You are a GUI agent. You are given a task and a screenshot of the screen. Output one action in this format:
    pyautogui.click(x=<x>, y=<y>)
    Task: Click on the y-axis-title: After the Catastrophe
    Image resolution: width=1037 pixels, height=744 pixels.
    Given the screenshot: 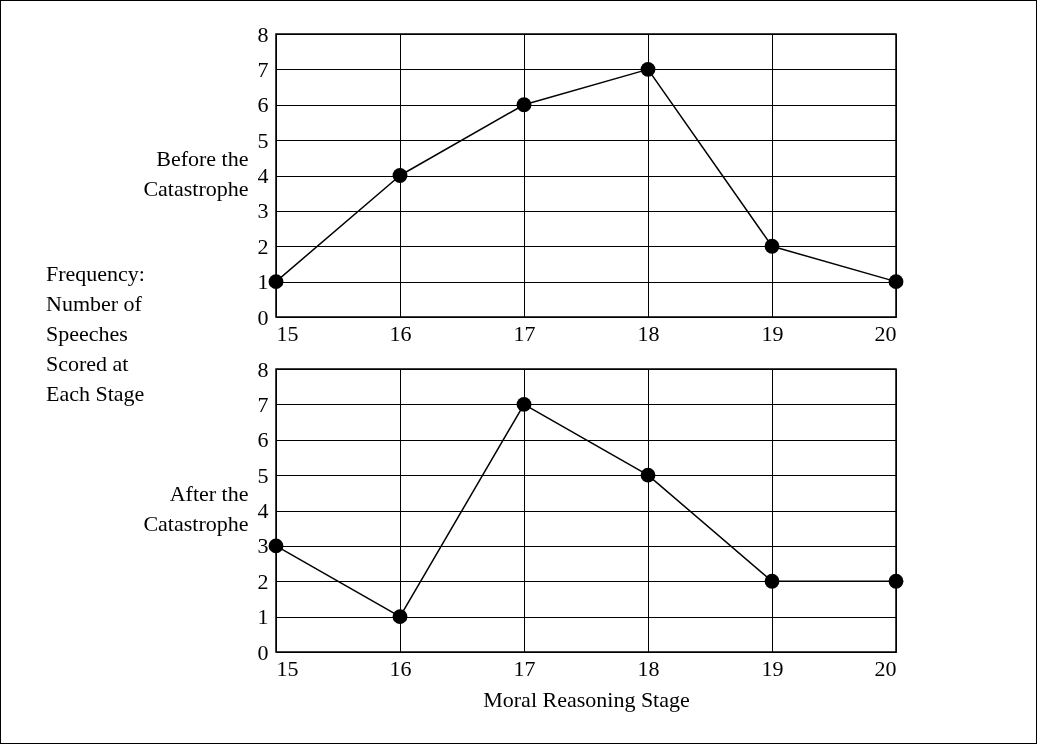 What is the action you would take?
    pyautogui.click(x=196, y=509)
    